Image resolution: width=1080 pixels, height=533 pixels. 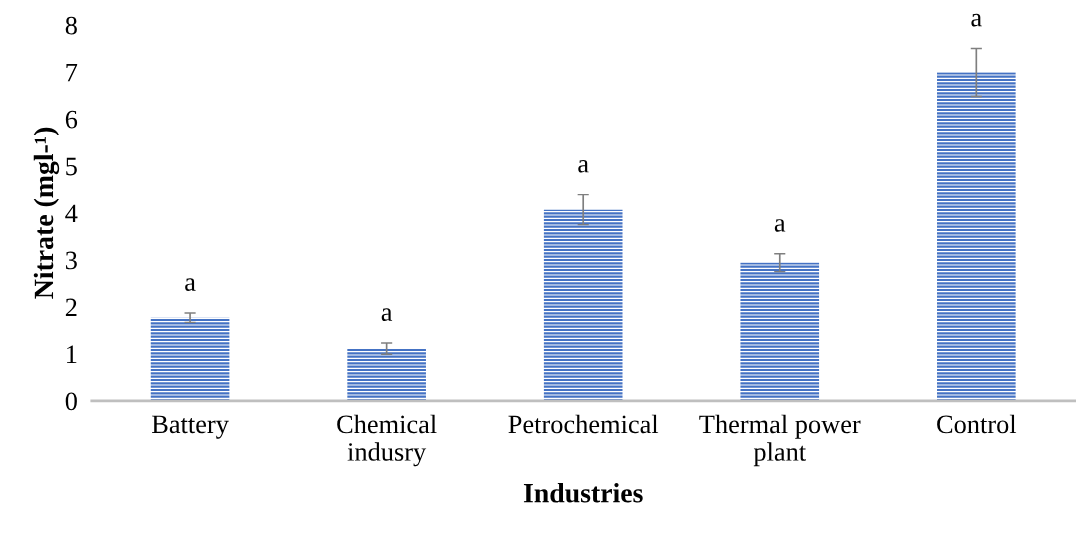 What do you see at coordinates (71, 307) in the screenshot?
I see `y-tick-label: 2` at bounding box center [71, 307].